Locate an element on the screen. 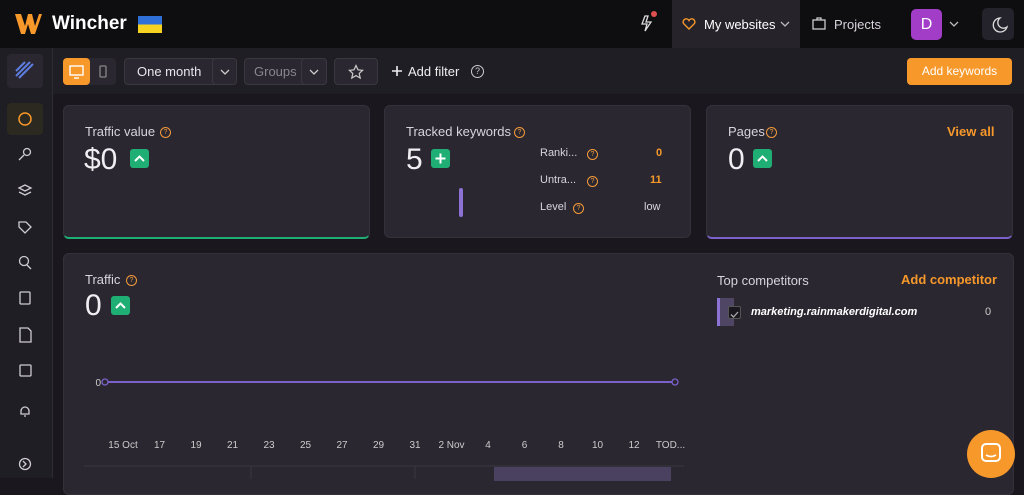 The height and width of the screenshot is (495, 1024). x-tick-label: 17 is located at coordinates (160, 445).